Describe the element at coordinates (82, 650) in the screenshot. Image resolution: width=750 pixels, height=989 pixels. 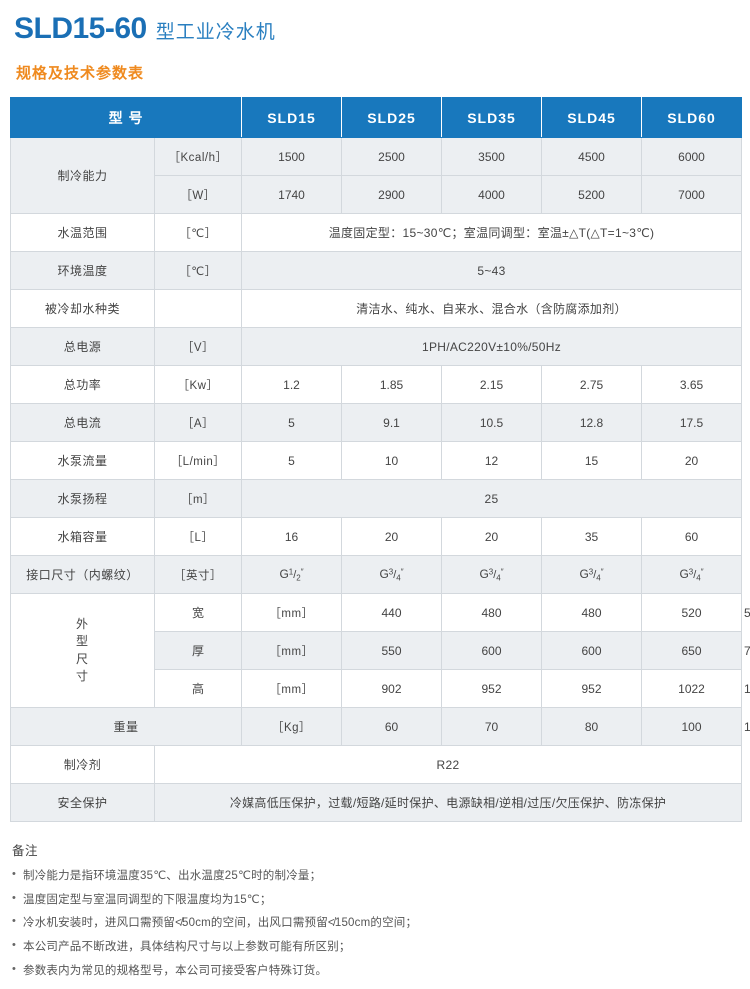
I see `row-group-label-dimensions: 外 型 尺 寸` at that location.